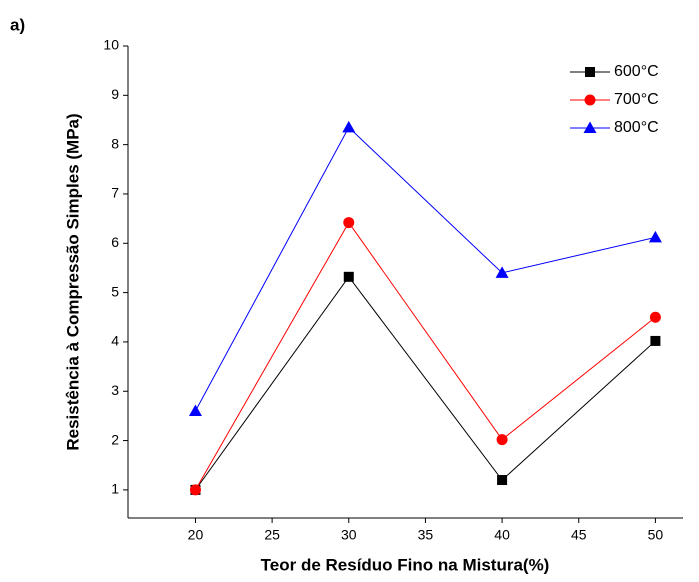 This screenshot has width=699, height=582. What do you see at coordinates (115, 390) in the screenshot?
I see `y-tick-label: 3` at bounding box center [115, 390].